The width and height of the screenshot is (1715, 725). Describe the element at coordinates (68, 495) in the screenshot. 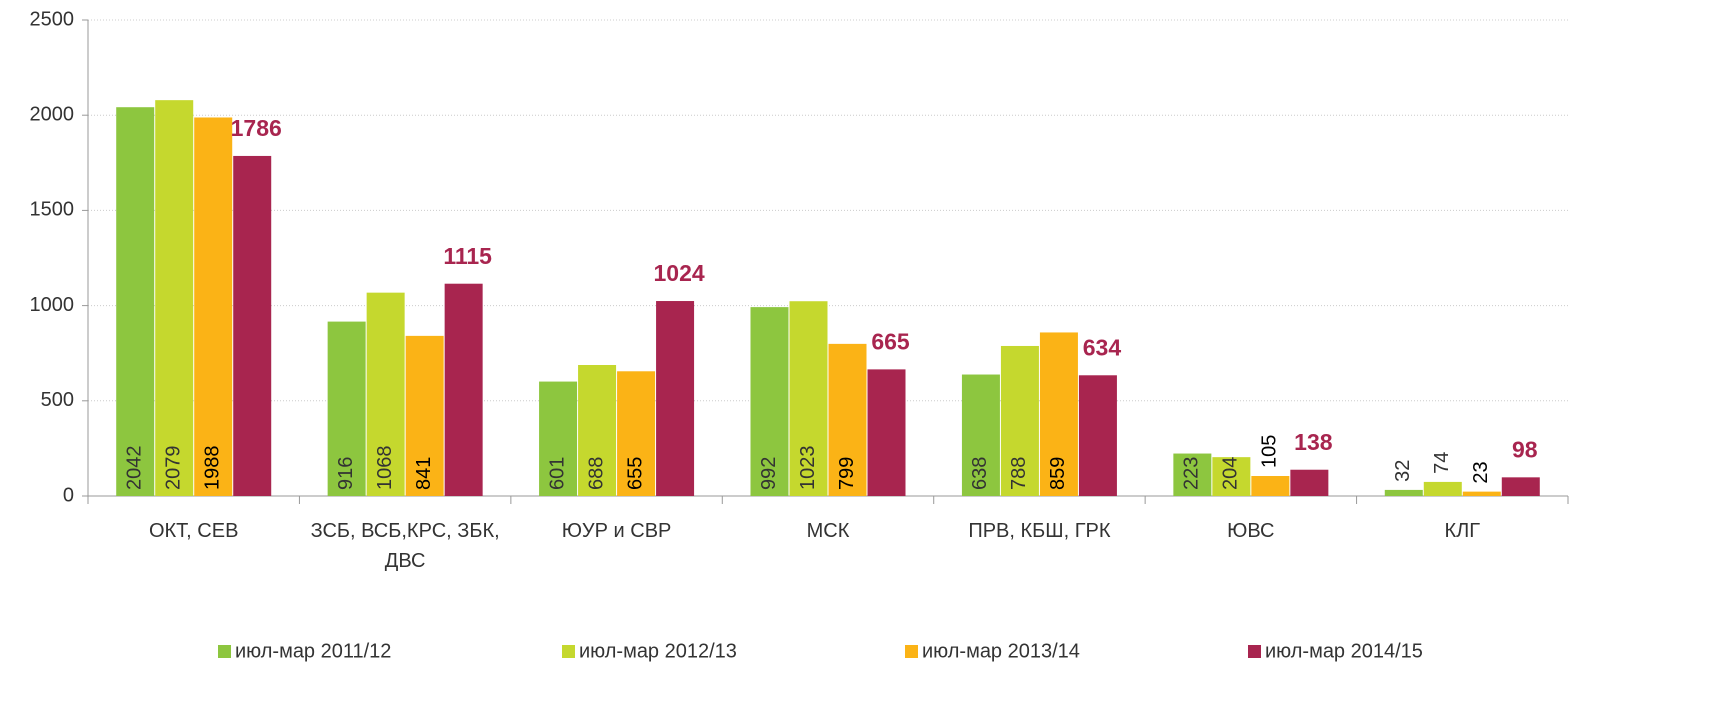

I see `y-tick-label: 0` at that location.